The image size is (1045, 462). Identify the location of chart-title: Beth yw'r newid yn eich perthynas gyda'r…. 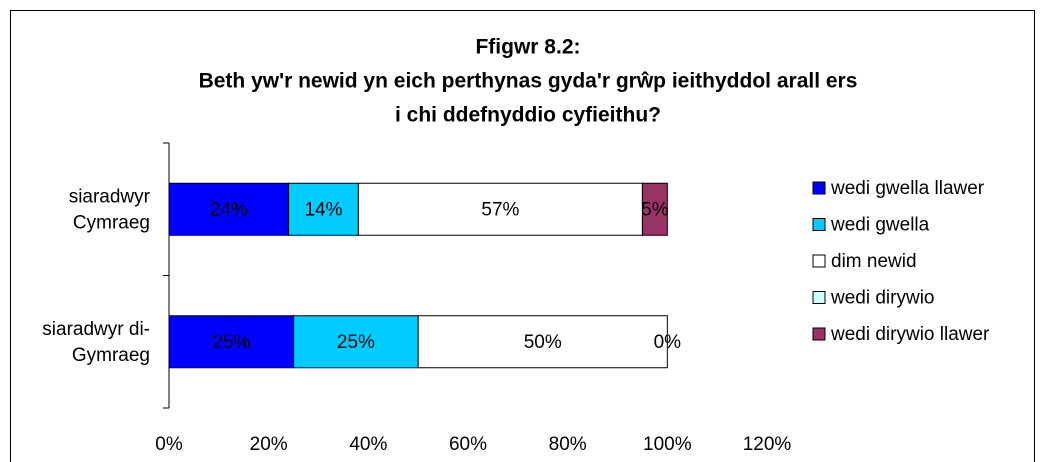
(528, 81).